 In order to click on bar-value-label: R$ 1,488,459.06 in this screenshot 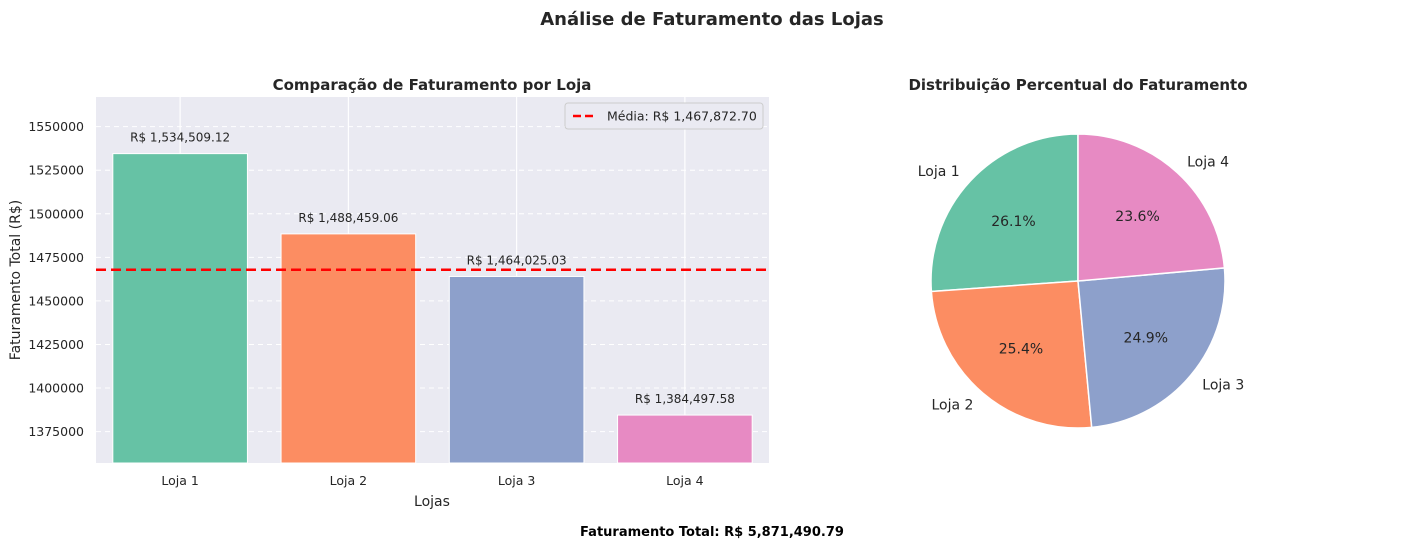, I will do `click(348, 218)`.